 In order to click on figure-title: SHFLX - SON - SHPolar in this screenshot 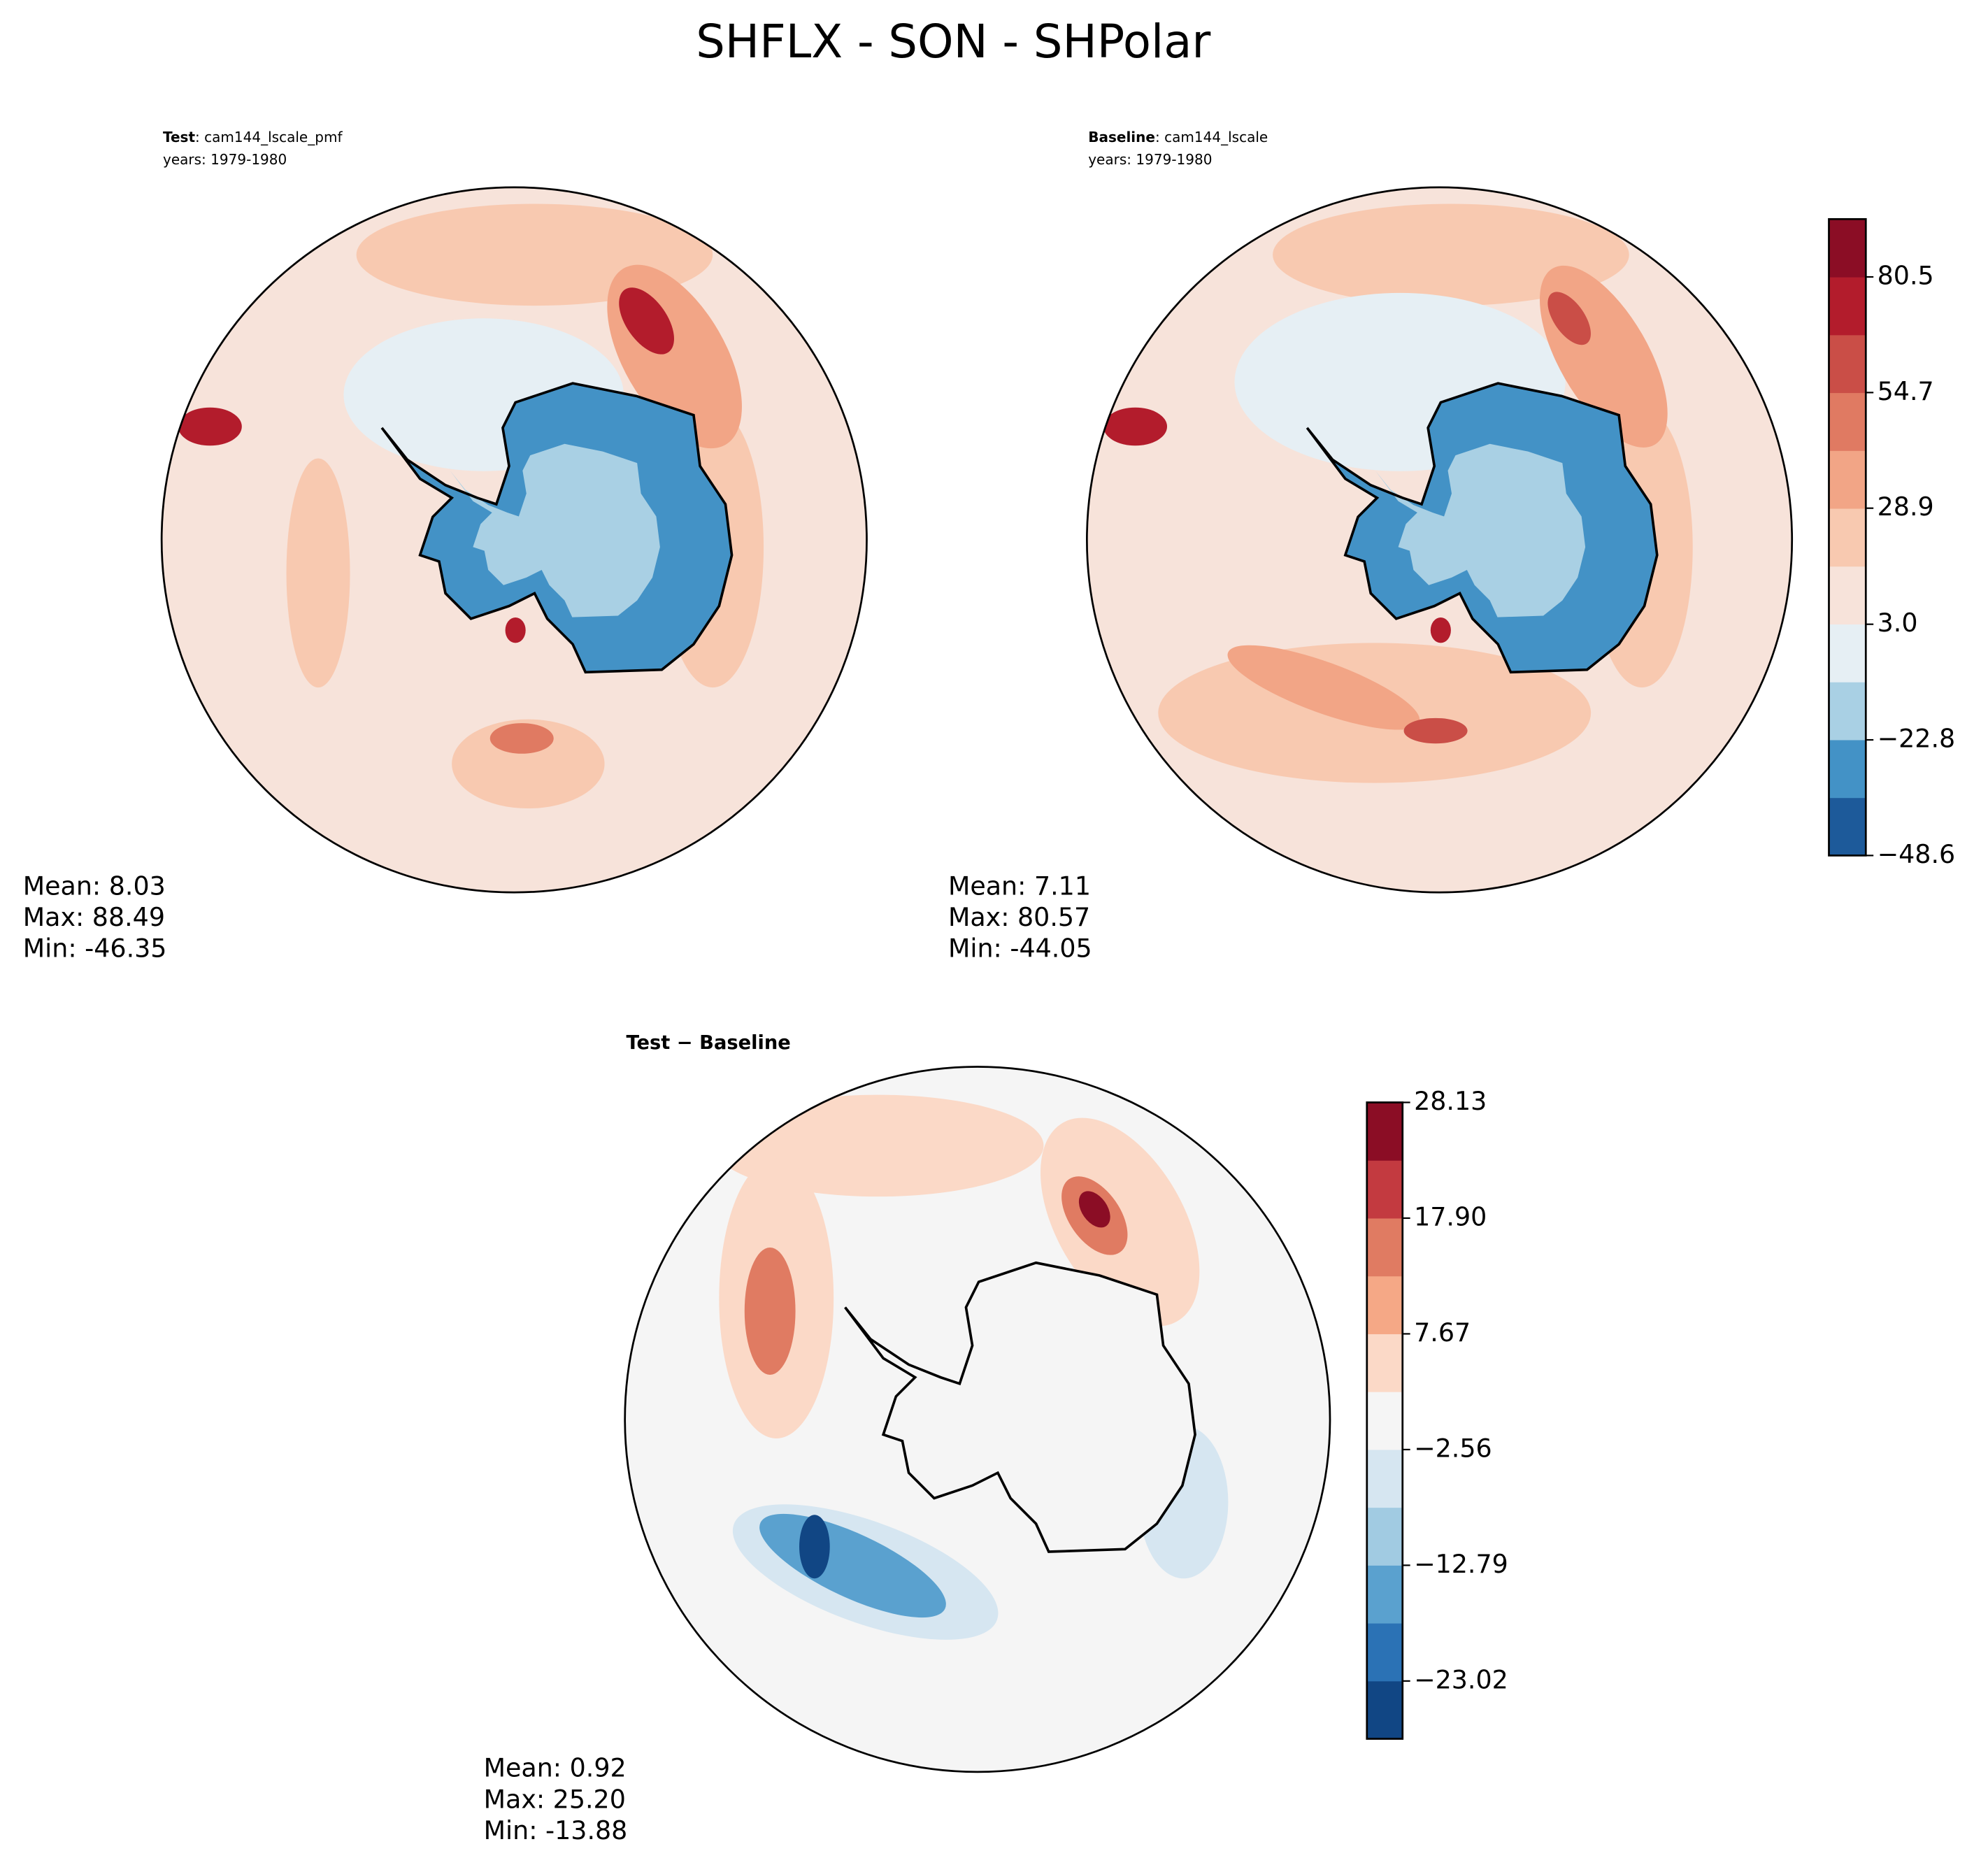, I will do `click(953, 42)`.